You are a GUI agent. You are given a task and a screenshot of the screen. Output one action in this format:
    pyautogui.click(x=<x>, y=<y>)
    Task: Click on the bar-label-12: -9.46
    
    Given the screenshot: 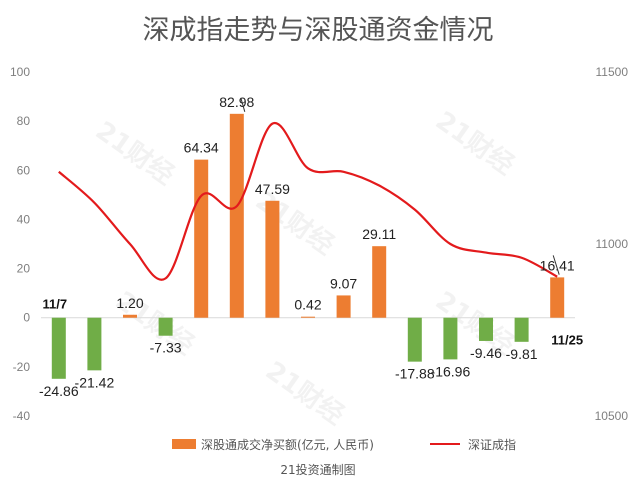 What is the action you would take?
    pyautogui.click(x=486, y=353)
    